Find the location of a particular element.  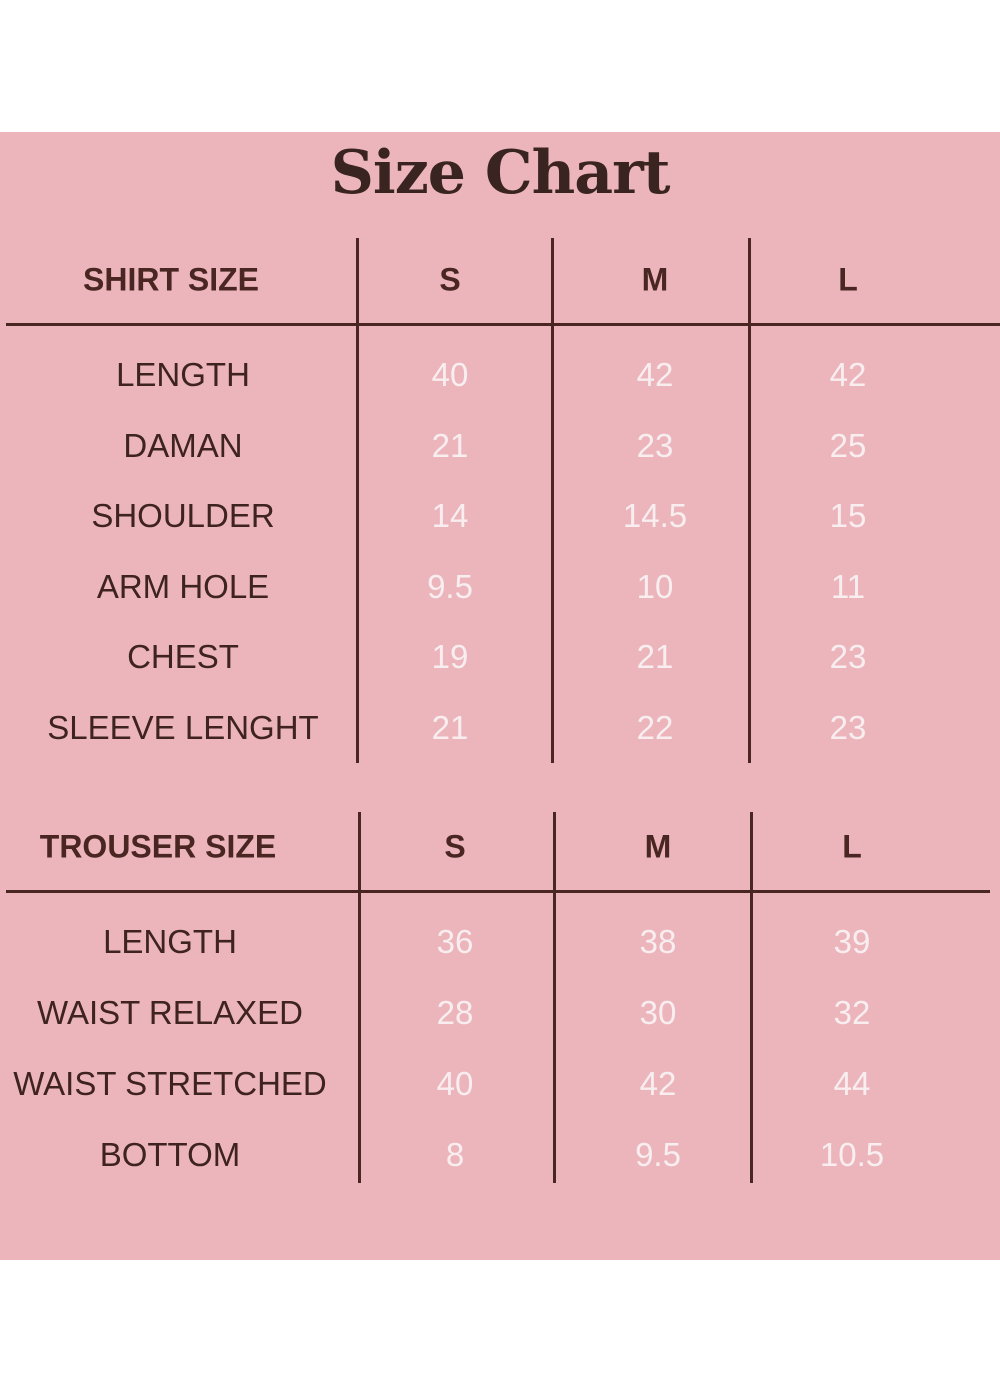

trouser-cell-value: 44 is located at coordinates (852, 1083).